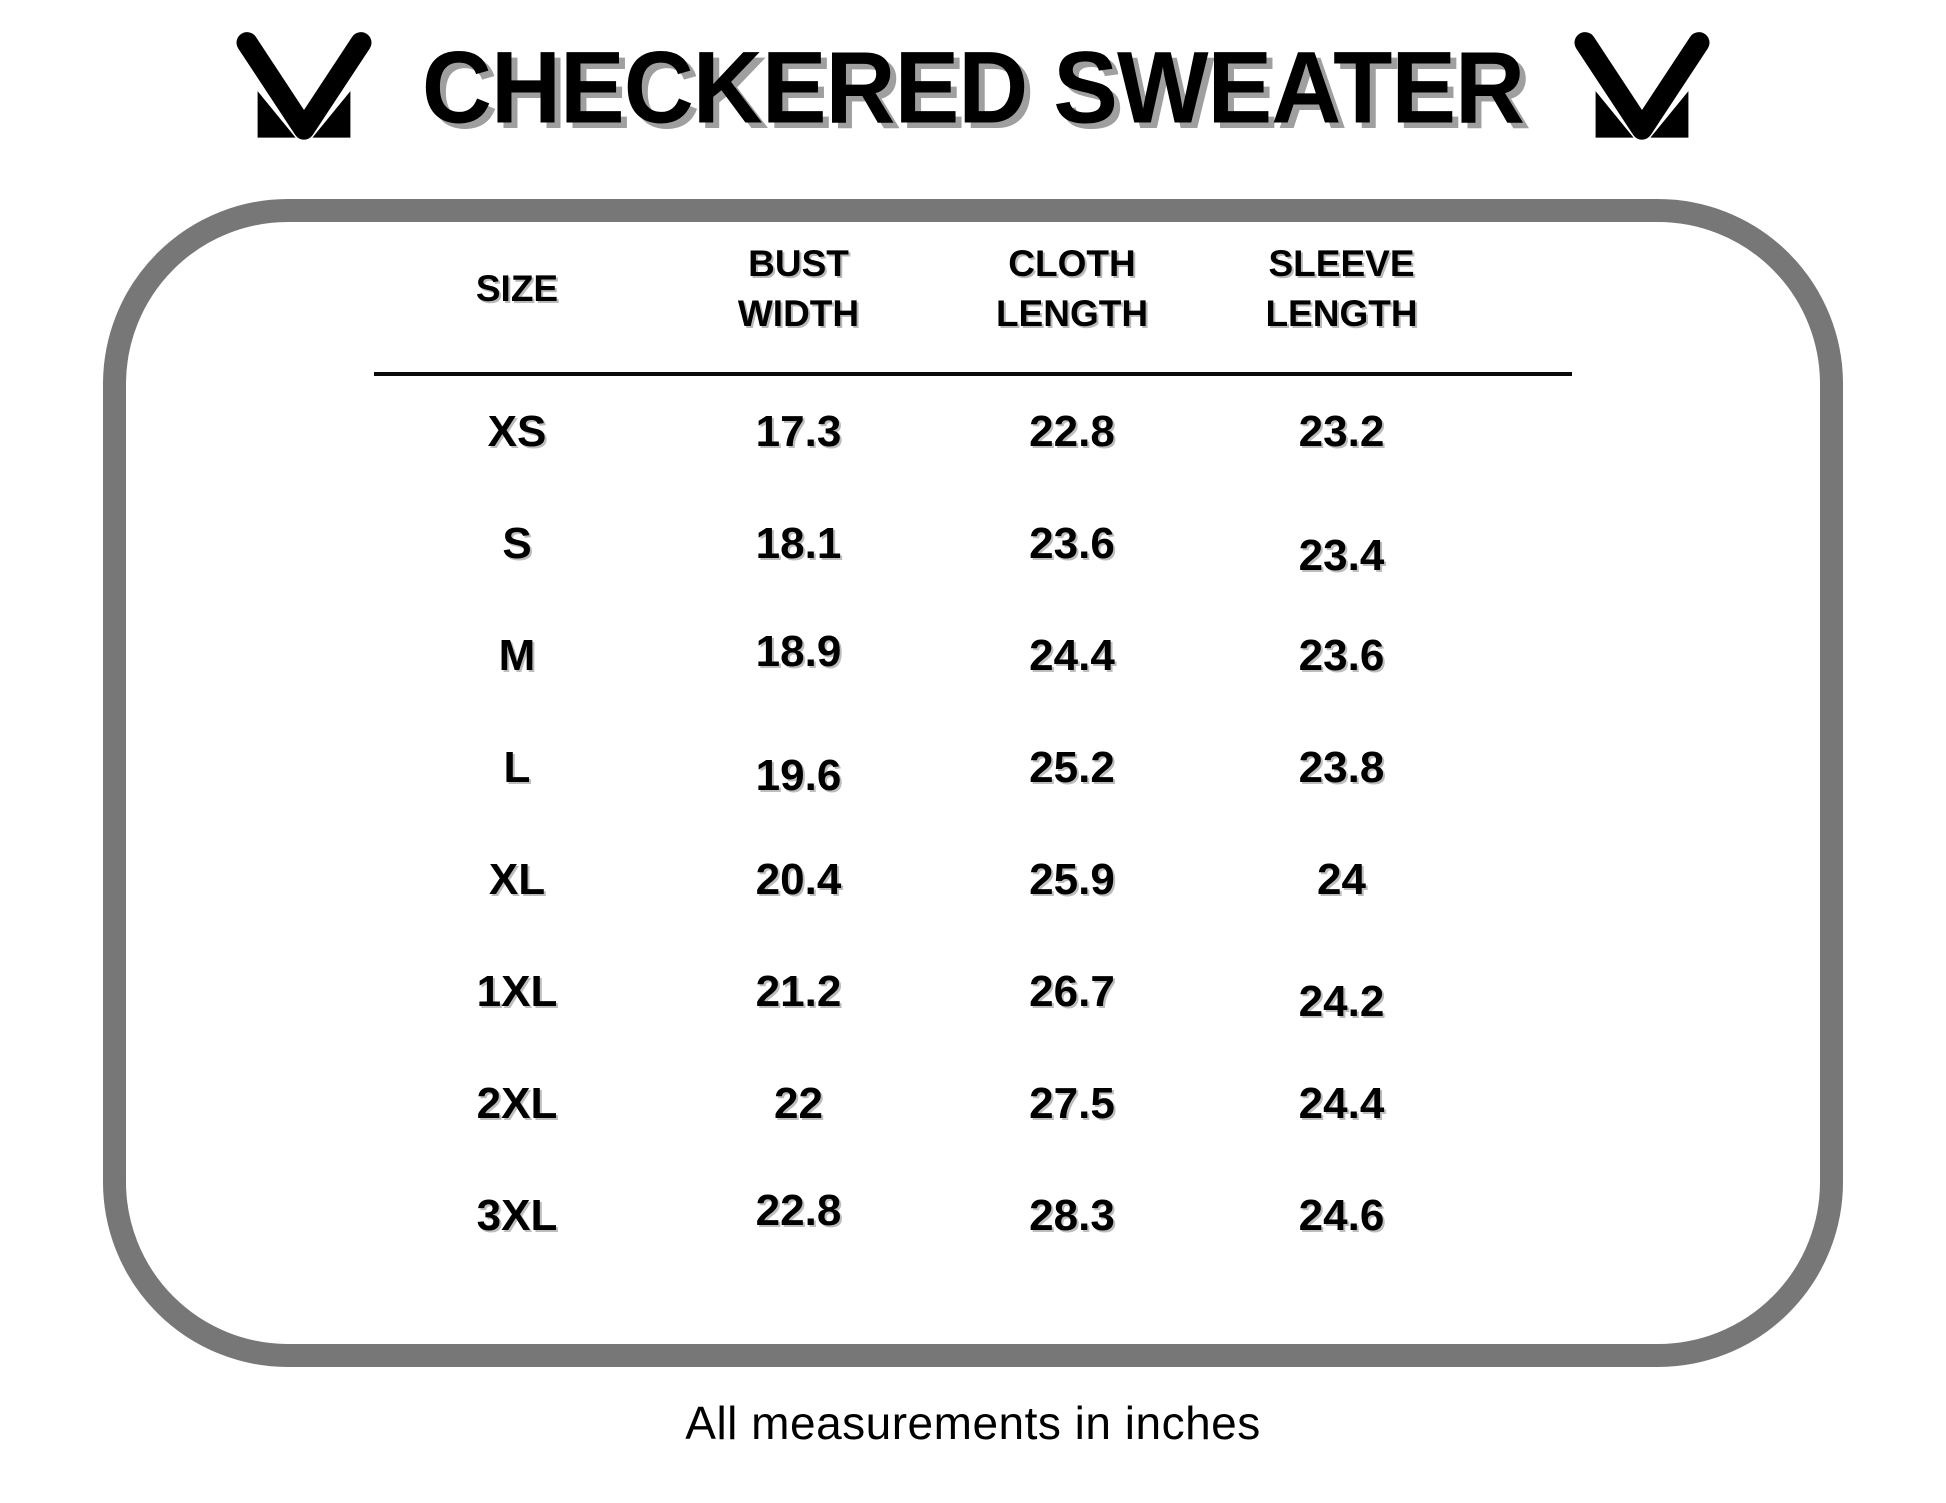 The width and height of the screenshot is (1946, 1503). I want to click on brand-monogram-icon-right, so click(1642, 88).